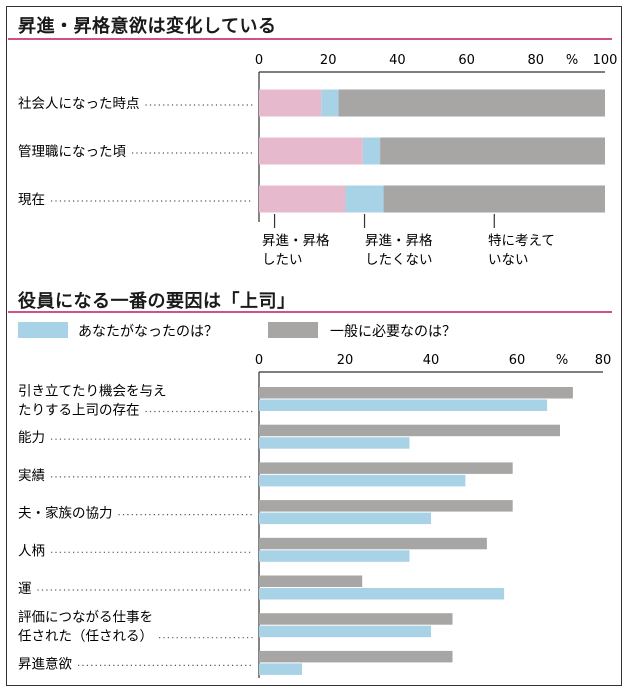 The width and height of the screenshot is (630, 692). Describe the element at coordinates (65, 513) in the screenshot. I see `chart2-category-label: 夫・家族の協力` at that location.